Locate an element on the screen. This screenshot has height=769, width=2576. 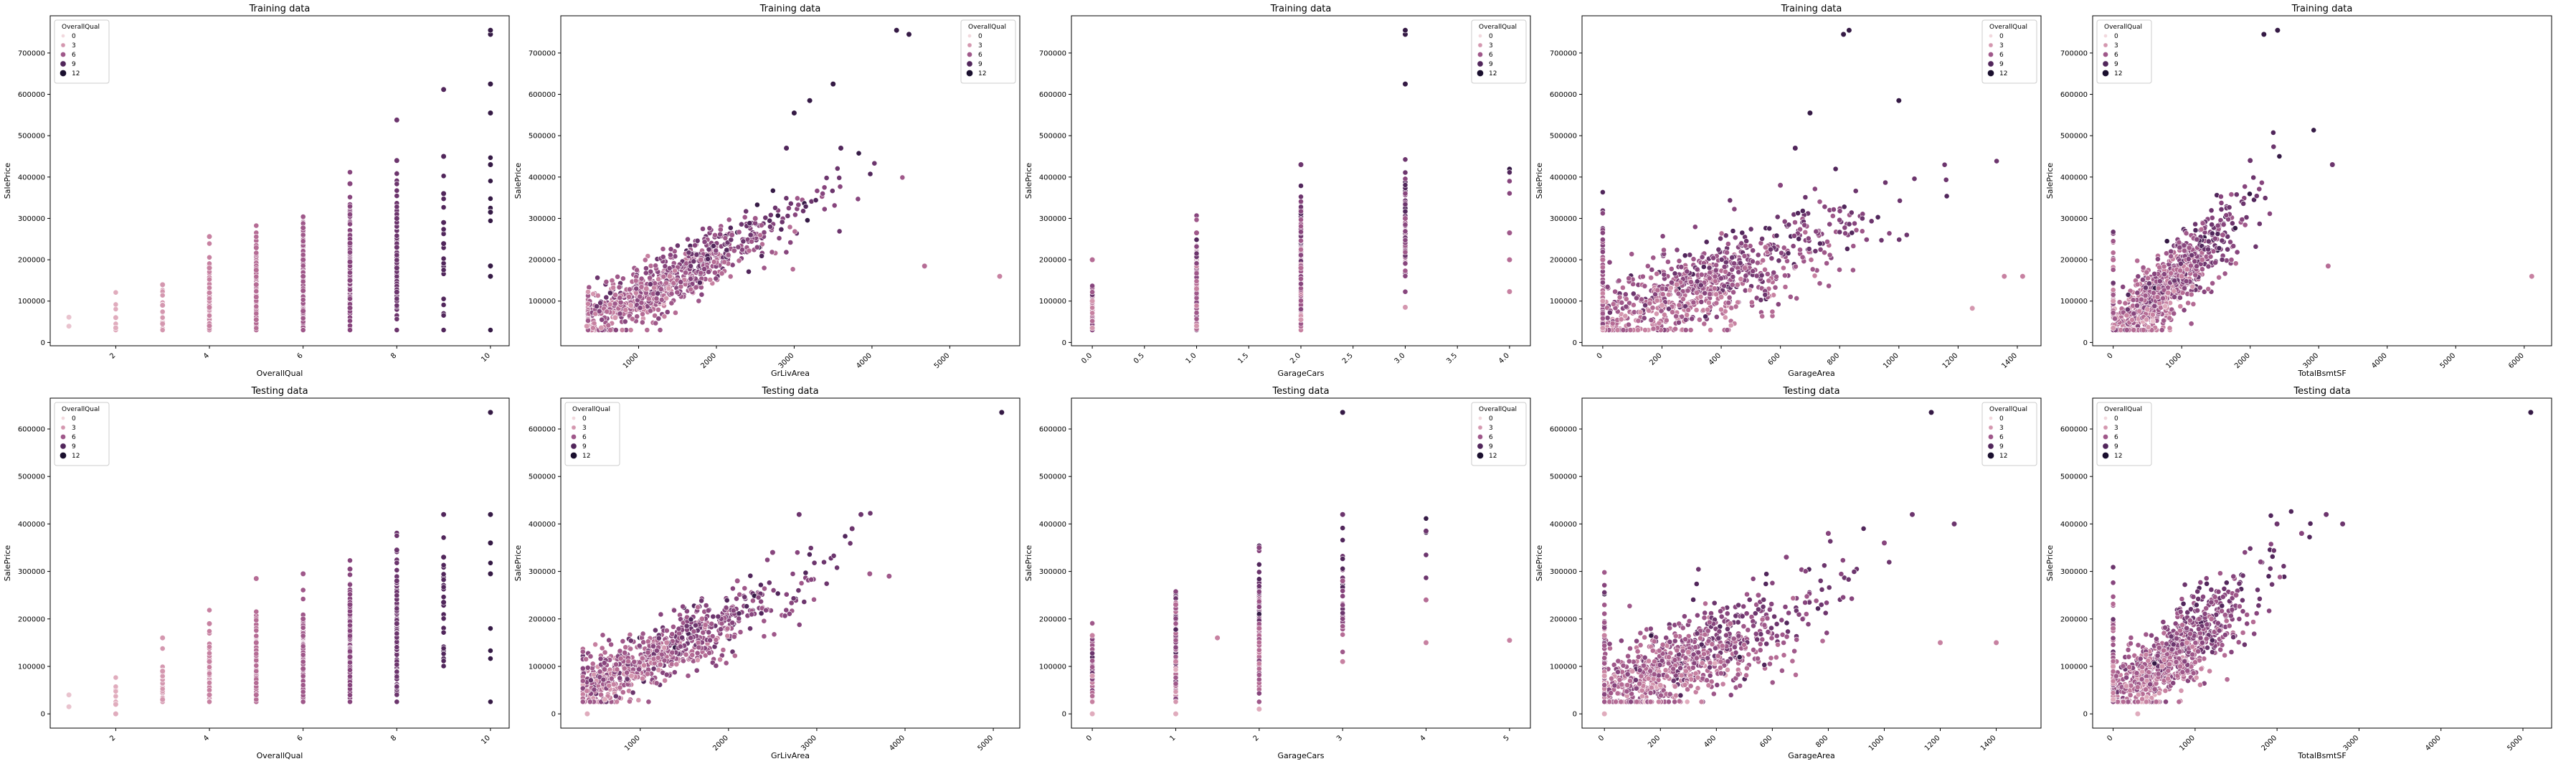
y-axis-label: SalePrice is located at coordinates (1539, 181).